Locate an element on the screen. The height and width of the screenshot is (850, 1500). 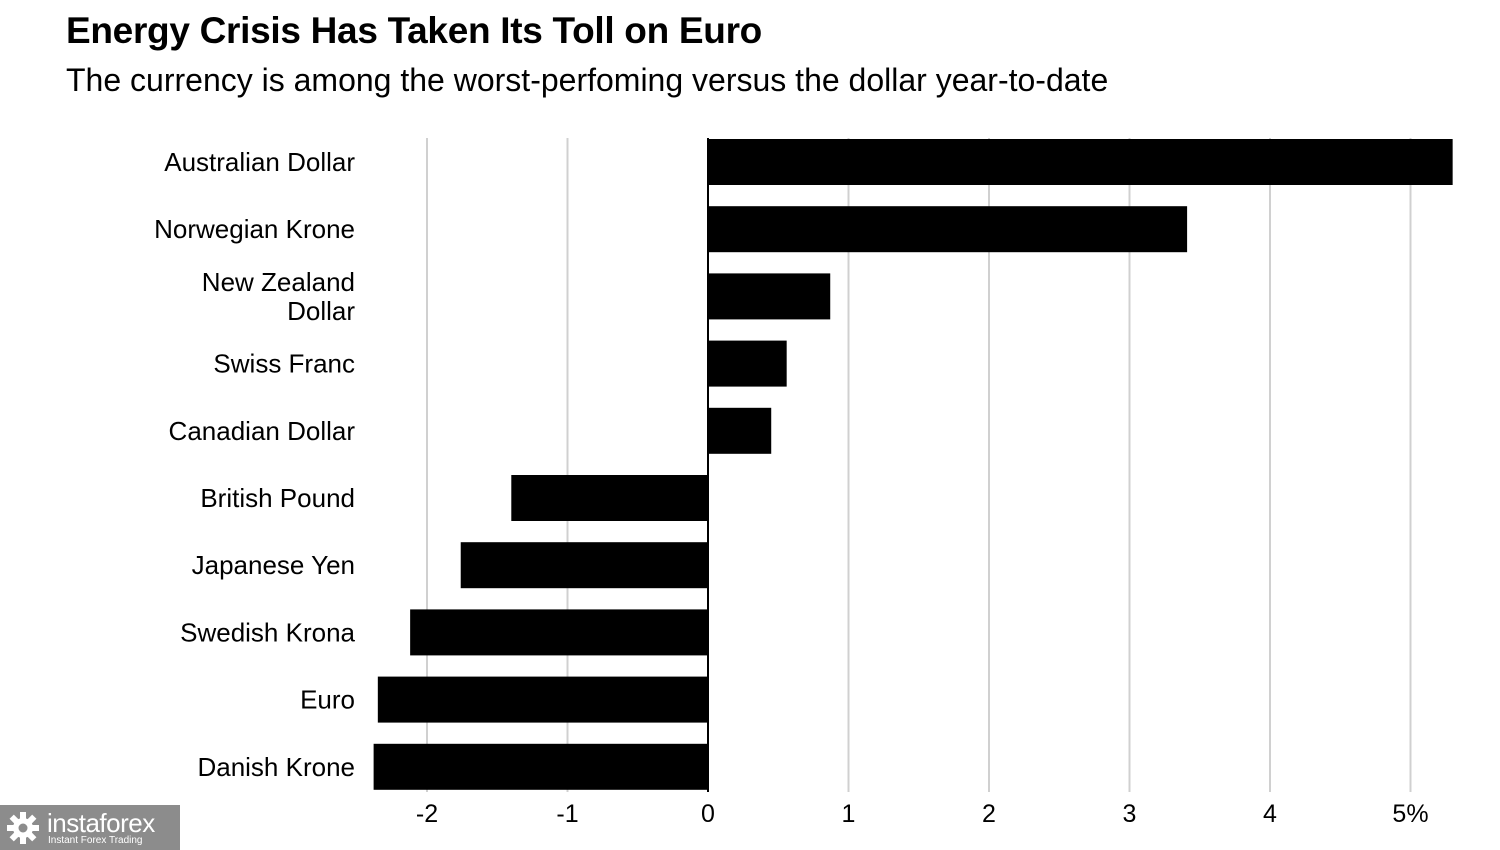
category-label-euro: Euro is located at coordinates (327, 700).